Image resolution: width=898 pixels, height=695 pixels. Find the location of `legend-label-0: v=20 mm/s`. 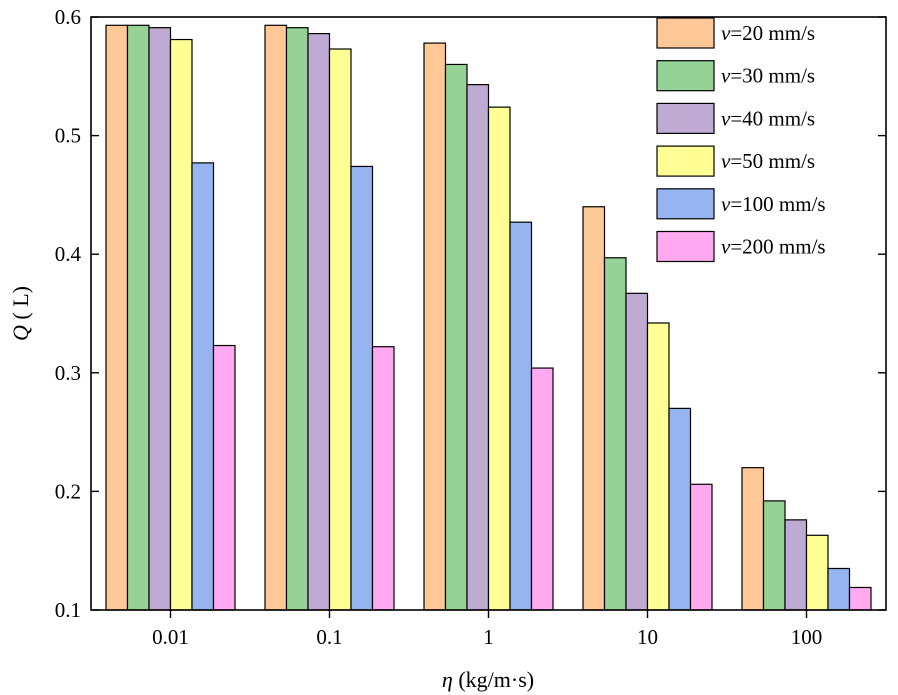

legend-label-0: v=20 mm/s is located at coordinates (768, 33).